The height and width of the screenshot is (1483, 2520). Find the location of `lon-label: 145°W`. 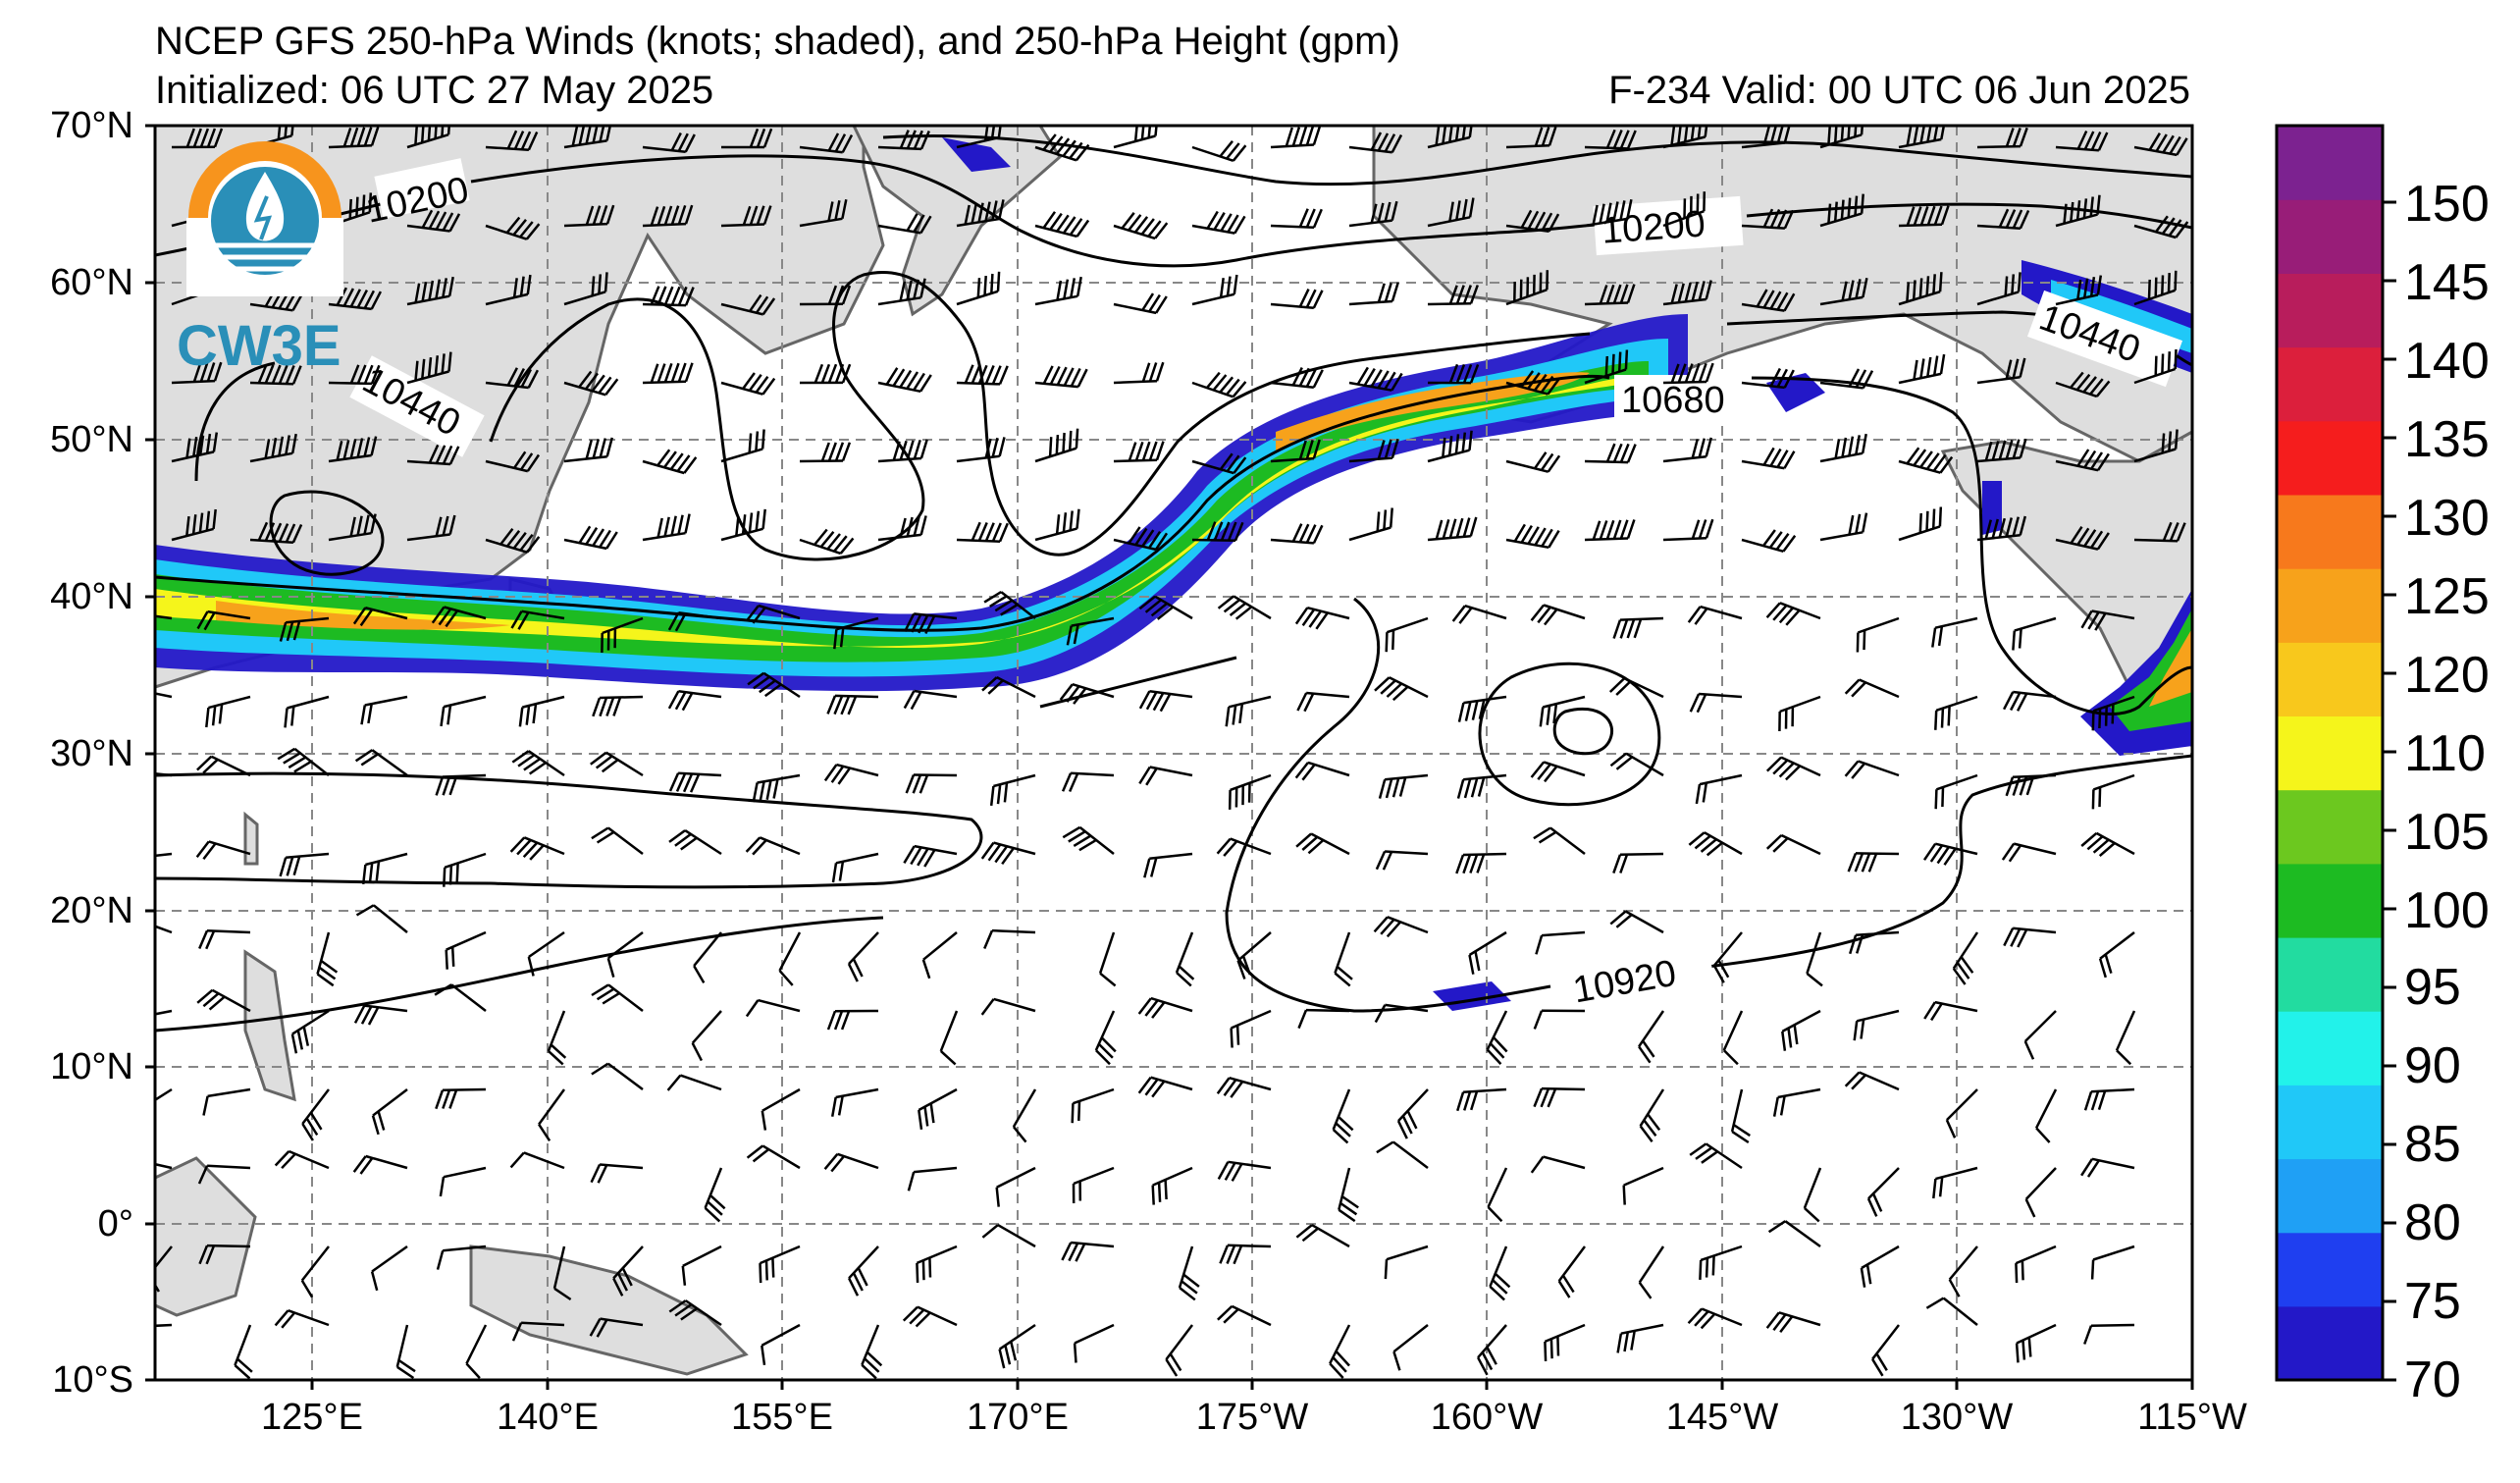

lon-label: 145°W is located at coordinates (1722, 1417).